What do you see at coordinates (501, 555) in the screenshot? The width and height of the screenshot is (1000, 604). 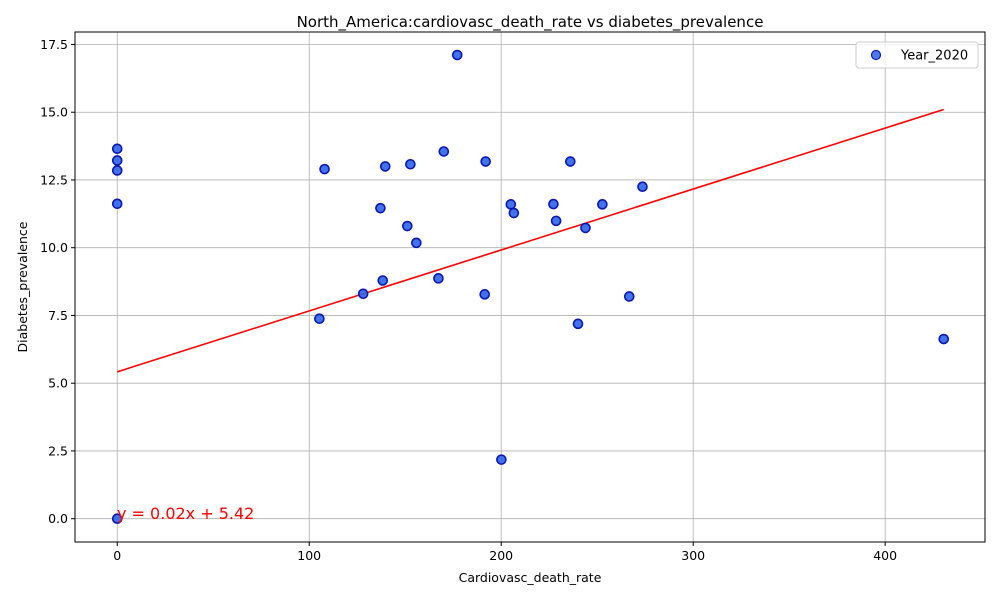 I see `x-tick-label: 200` at bounding box center [501, 555].